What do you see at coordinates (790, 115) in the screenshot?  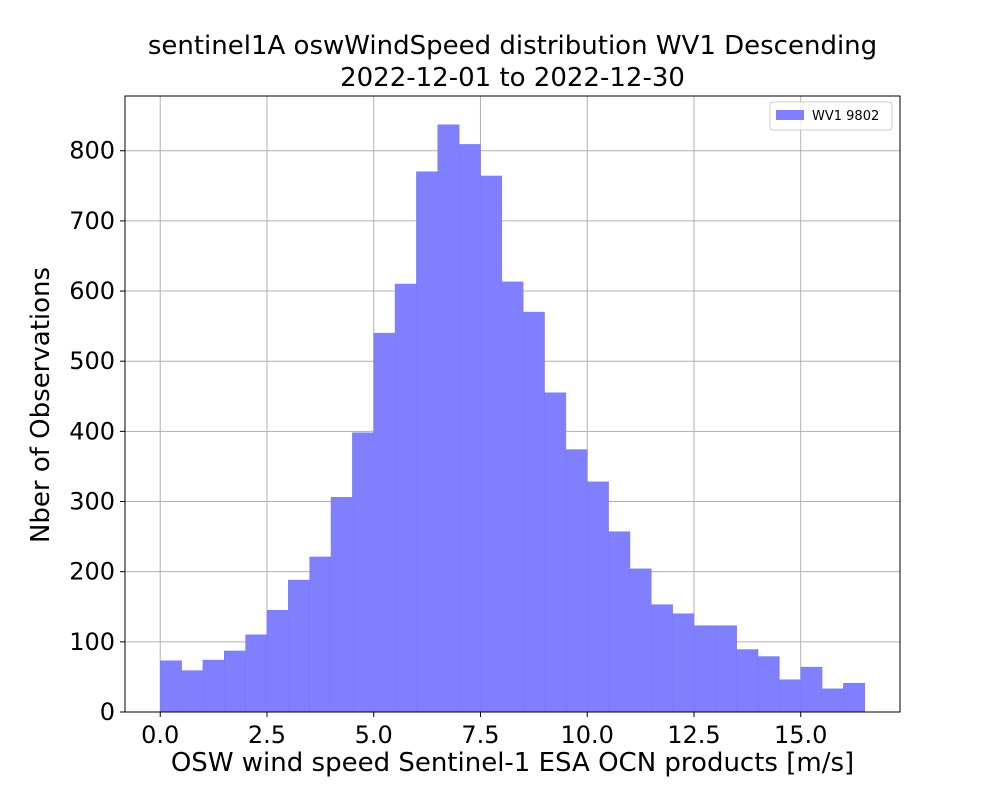 I see `legend-swatch` at bounding box center [790, 115].